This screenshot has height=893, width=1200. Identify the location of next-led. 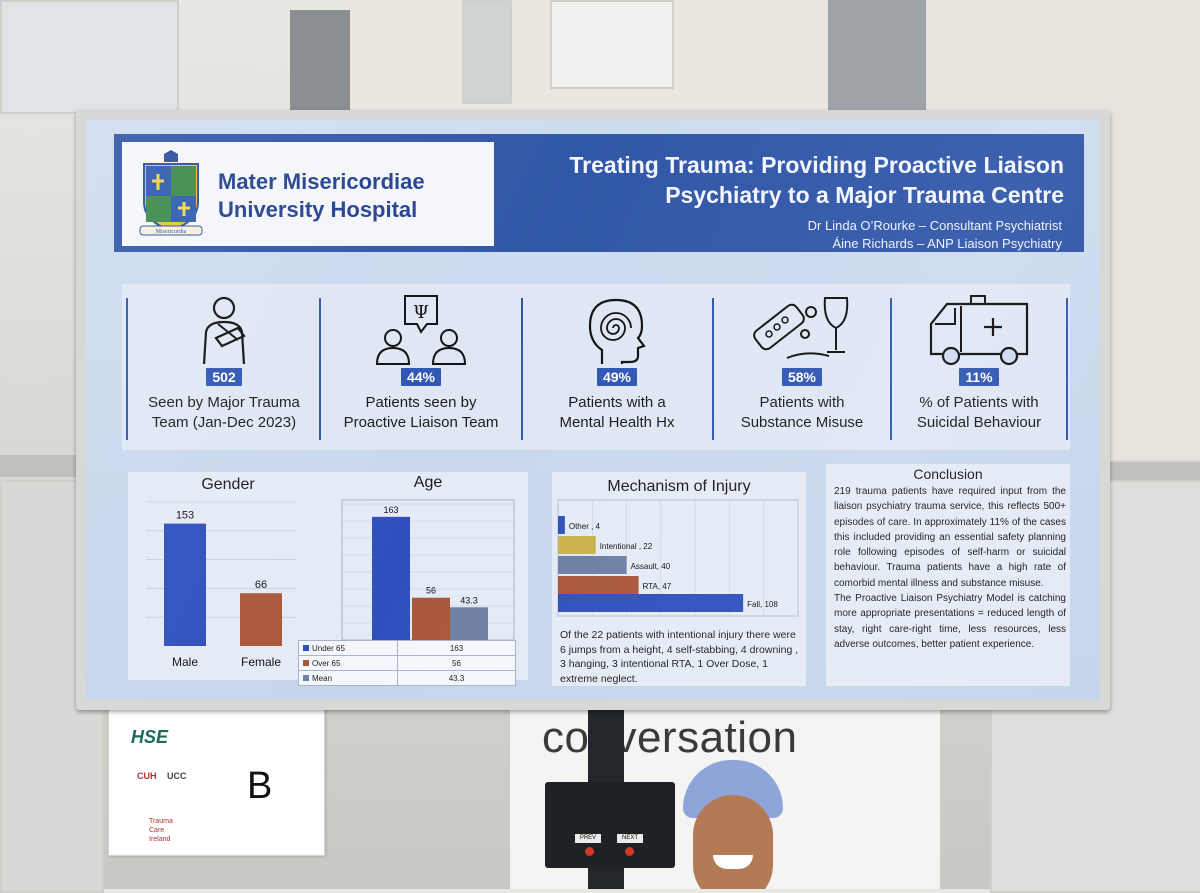
(629, 851).